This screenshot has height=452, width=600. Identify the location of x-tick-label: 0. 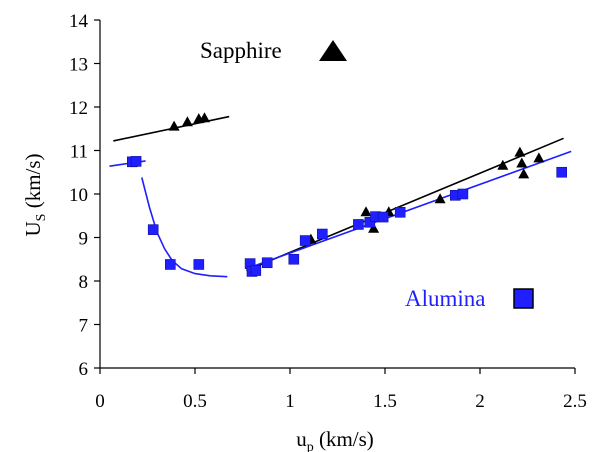
(100, 401).